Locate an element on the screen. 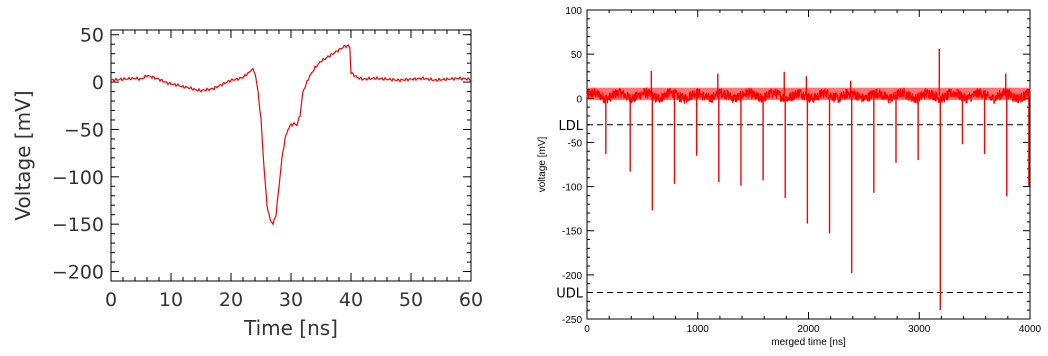 This screenshot has height=356, width=1048. x-tick-label: 4000 is located at coordinates (1030, 329).